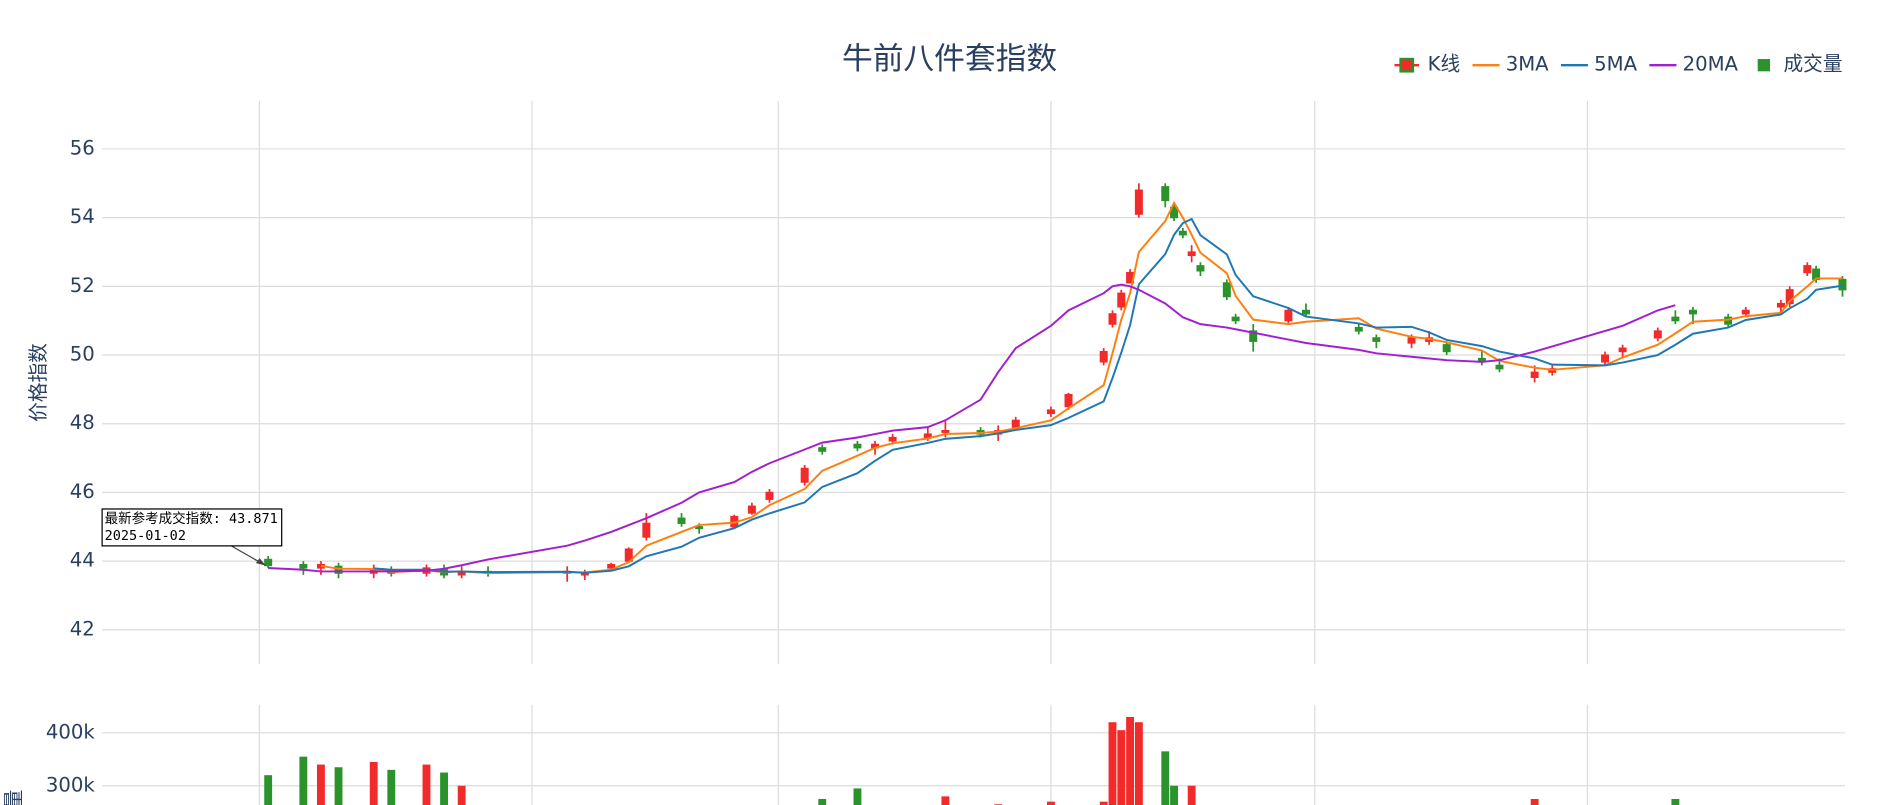  I want to click on y-tick-label: 44, so click(82, 560).